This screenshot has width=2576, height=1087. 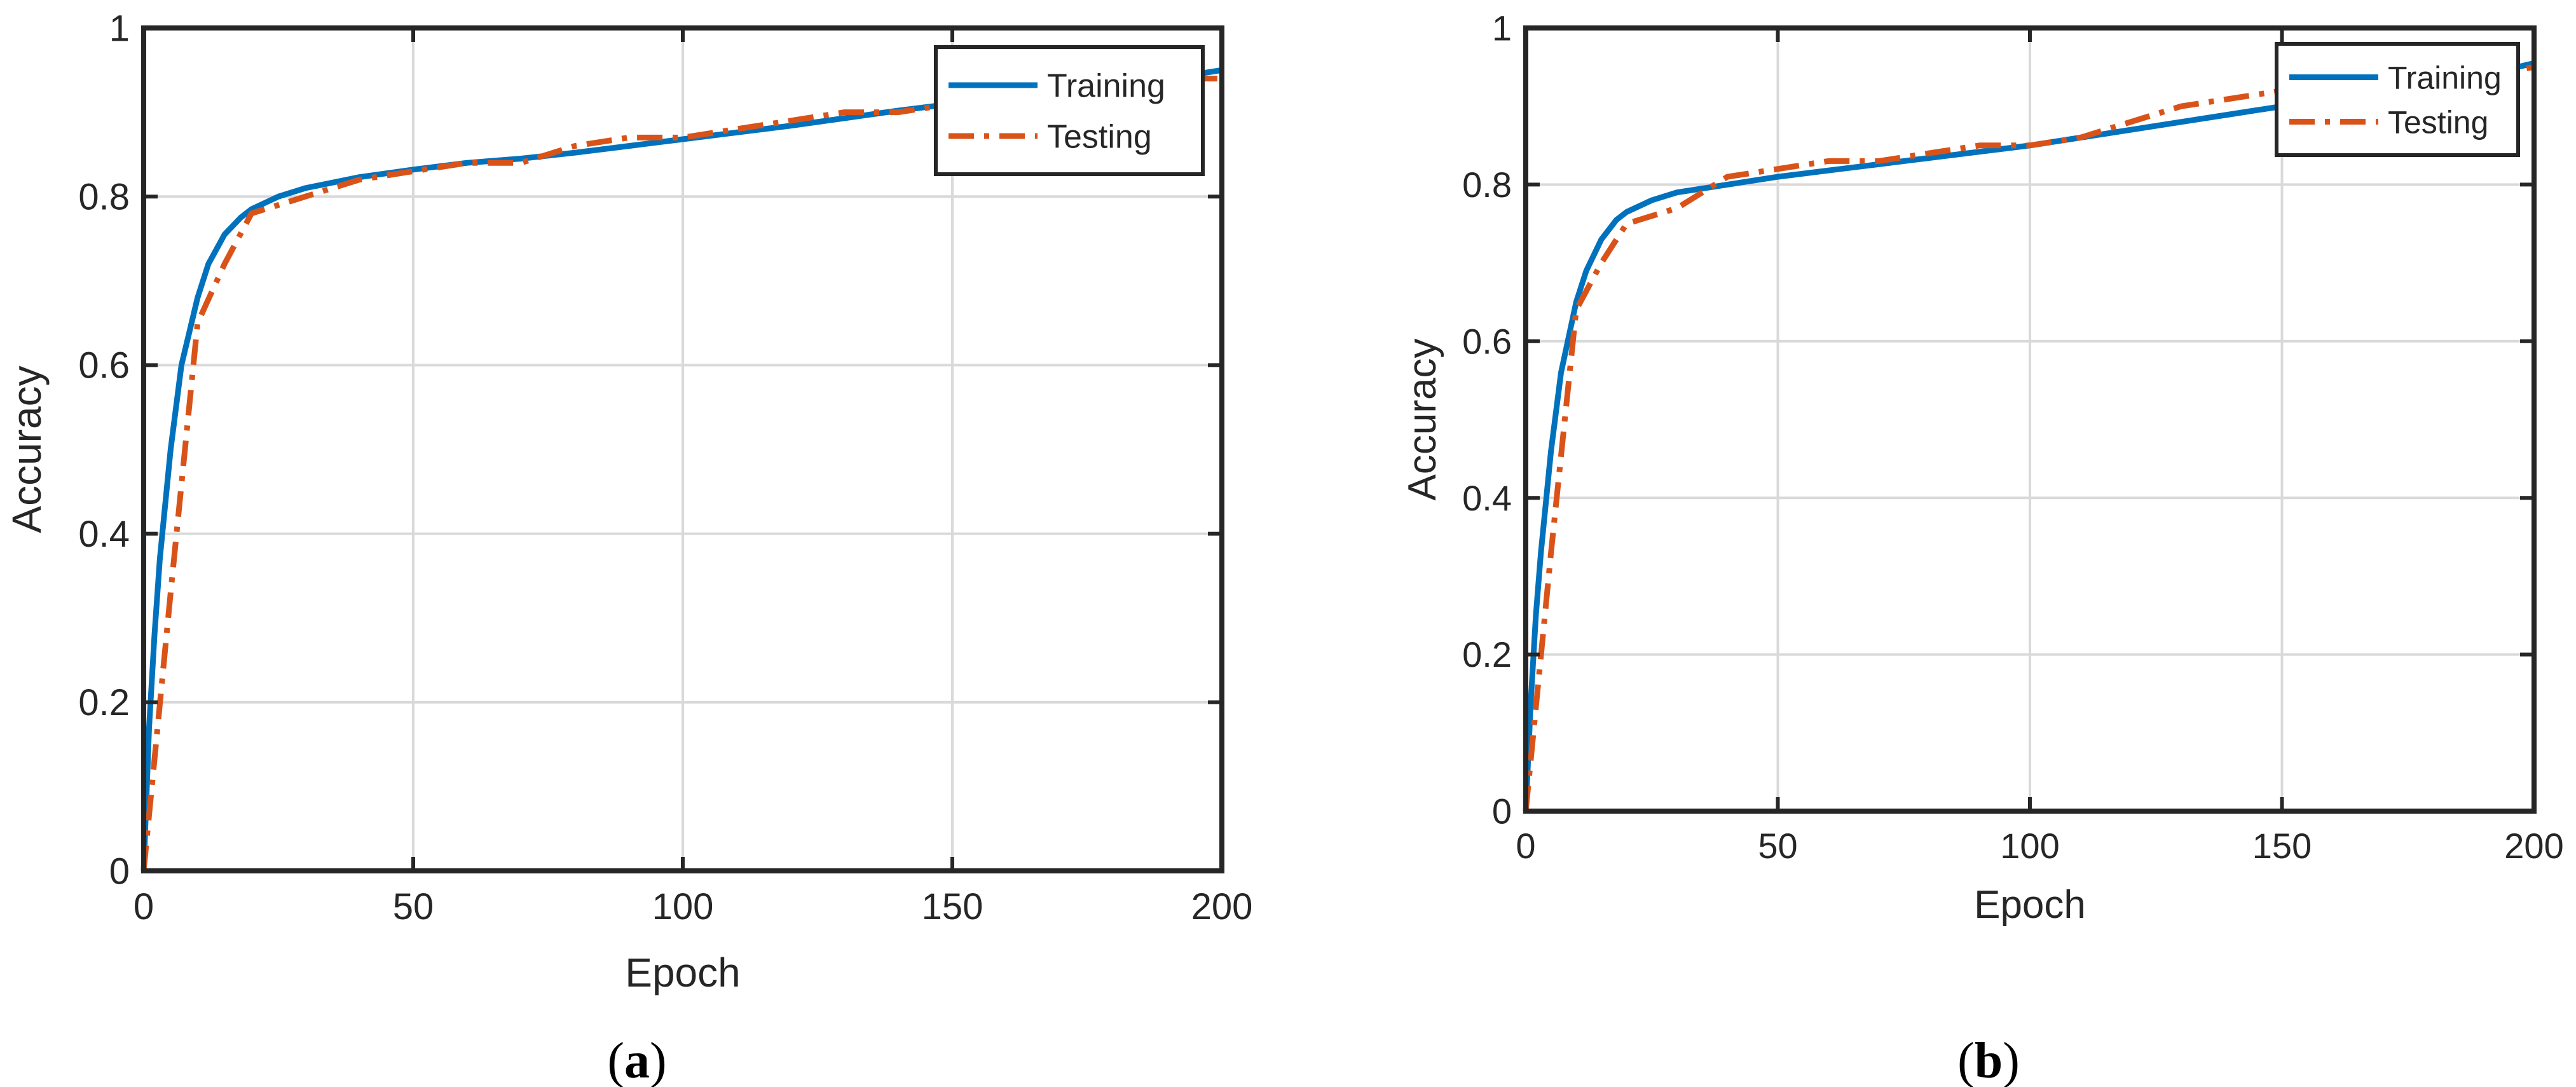 What do you see at coordinates (1988, 1060) in the screenshot?
I see `panel-caption: (b)` at bounding box center [1988, 1060].